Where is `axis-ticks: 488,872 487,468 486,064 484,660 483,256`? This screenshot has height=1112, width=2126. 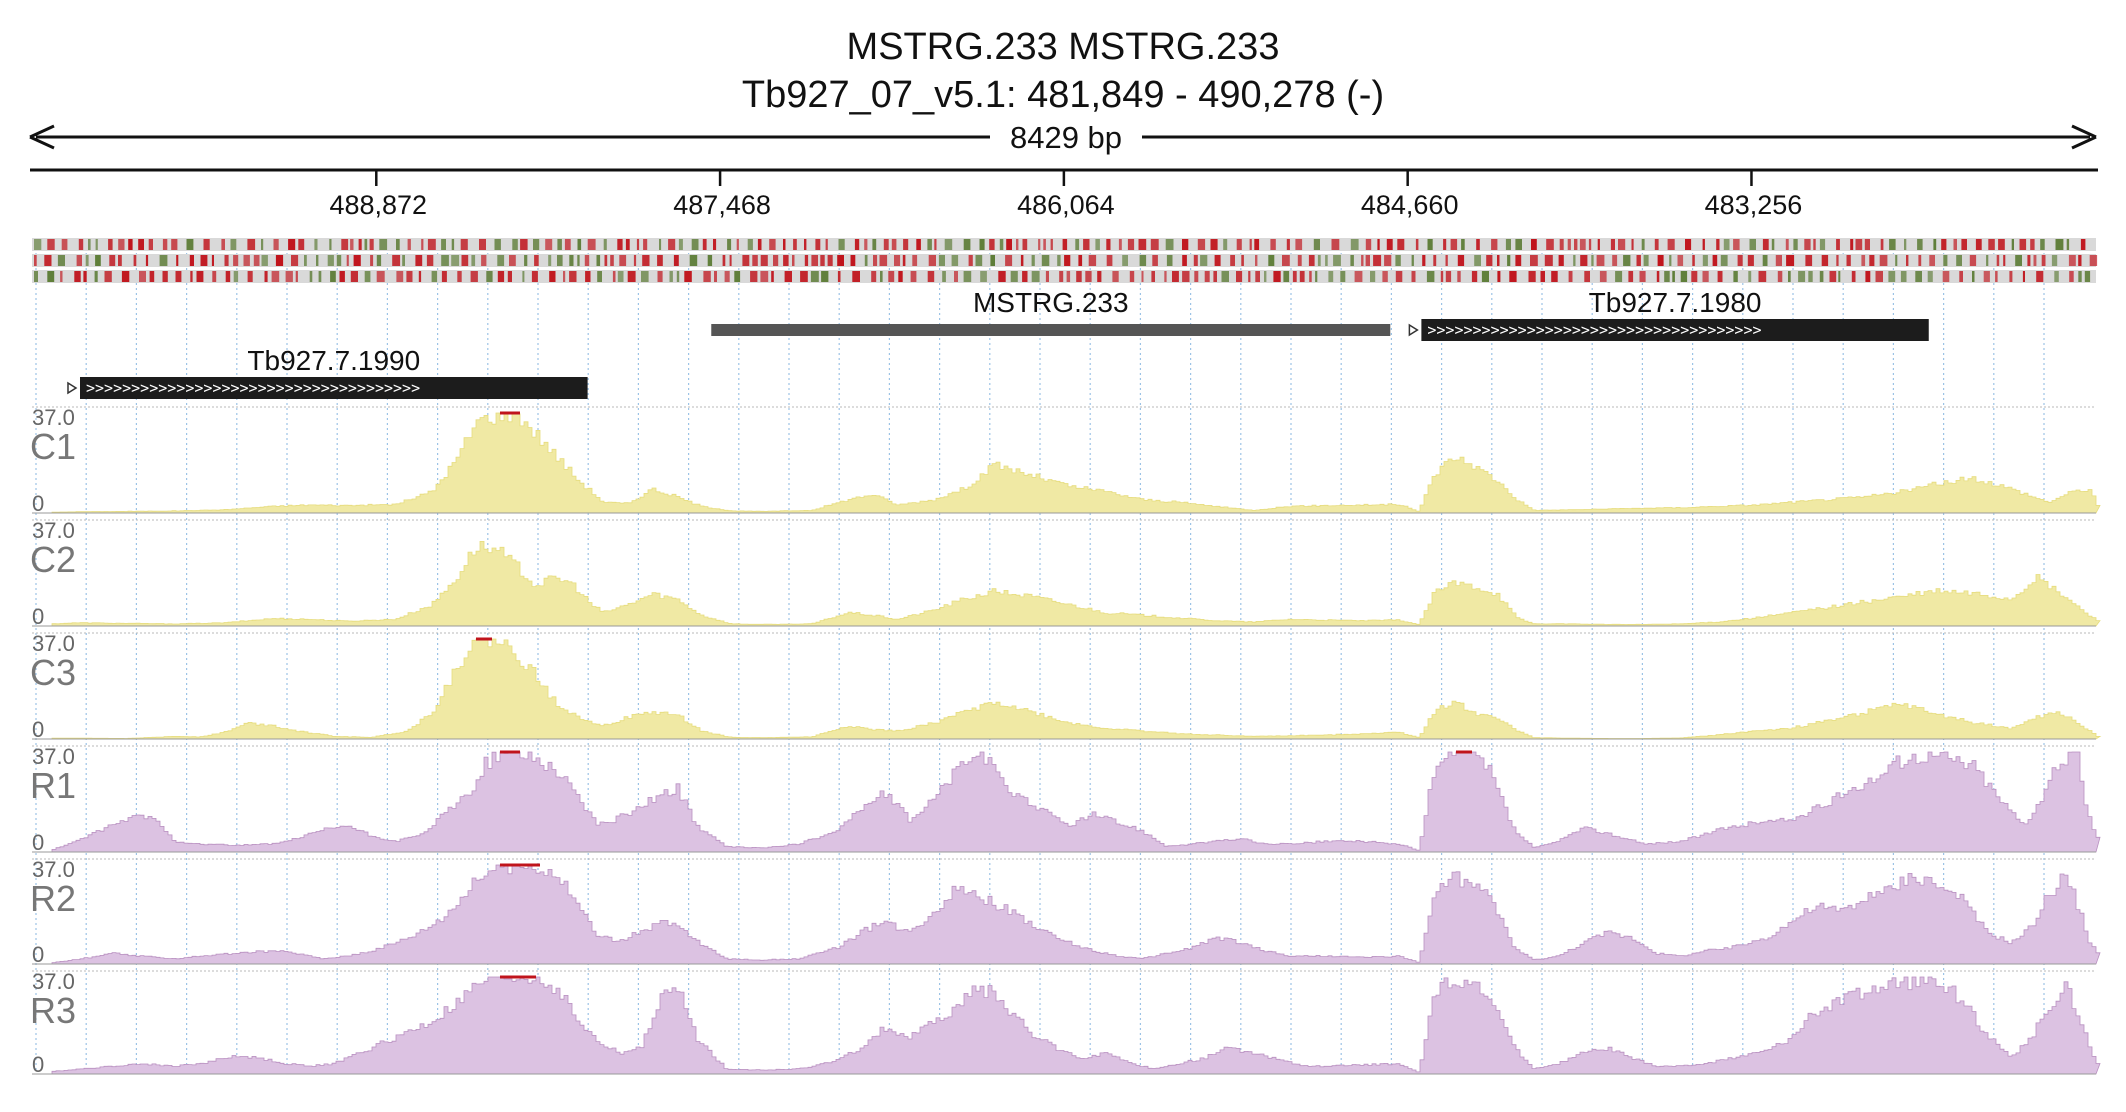 axis-ticks: 488,872 487,468 486,064 484,660 483,256 is located at coordinates (1065, 195).